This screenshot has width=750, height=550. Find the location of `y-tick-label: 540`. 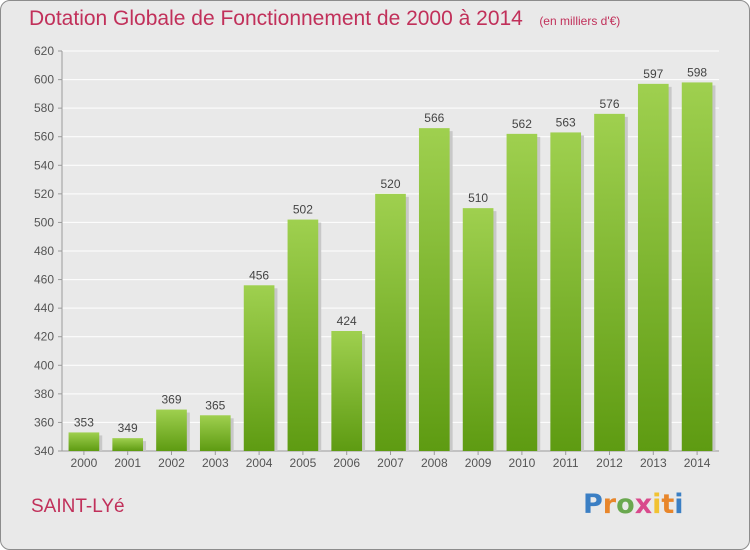

y-tick-label: 540 is located at coordinates (44, 165).